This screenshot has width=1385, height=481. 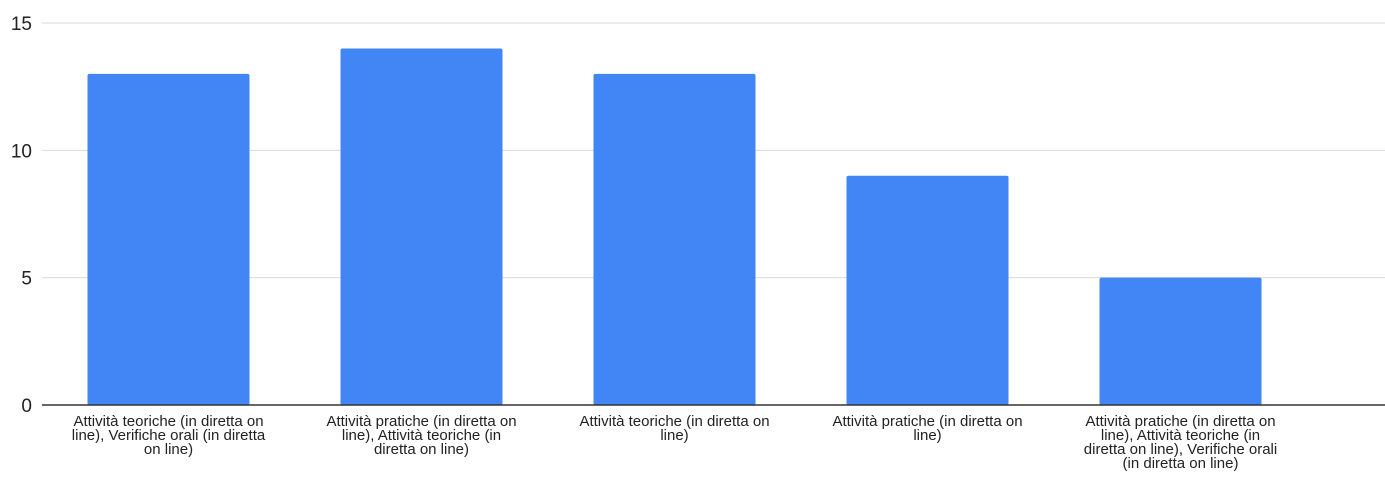 I want to click on y-tick-label: 0, so click(x=26, y=406).